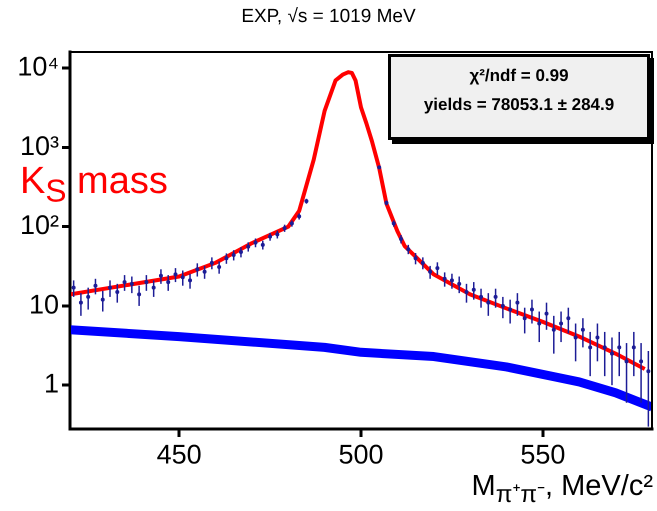 This screenshot has height=511, width=657. I want to click on annotation: χ²/ndf = 0.99, so click(519, 76).